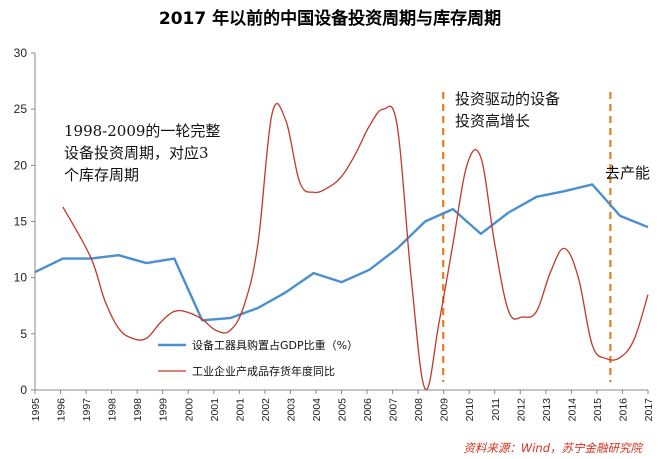  I want to click on x-tick-label: 2012, so click(521, 410).